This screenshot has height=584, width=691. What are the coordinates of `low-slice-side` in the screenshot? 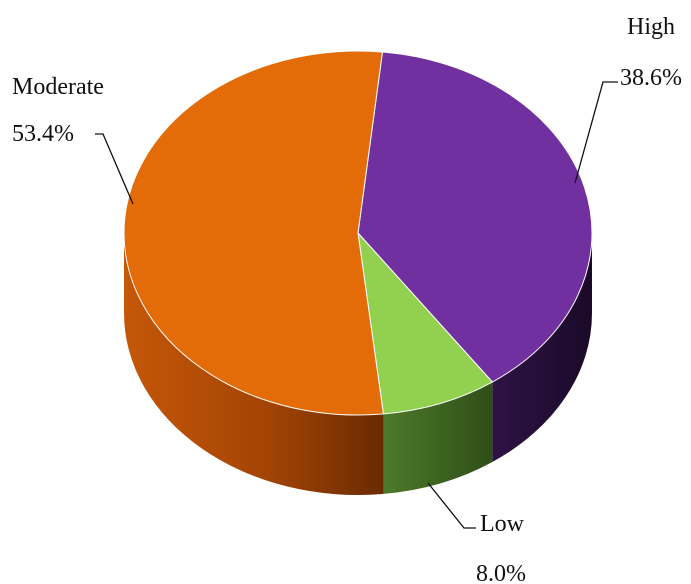 It's located at (438, 438).